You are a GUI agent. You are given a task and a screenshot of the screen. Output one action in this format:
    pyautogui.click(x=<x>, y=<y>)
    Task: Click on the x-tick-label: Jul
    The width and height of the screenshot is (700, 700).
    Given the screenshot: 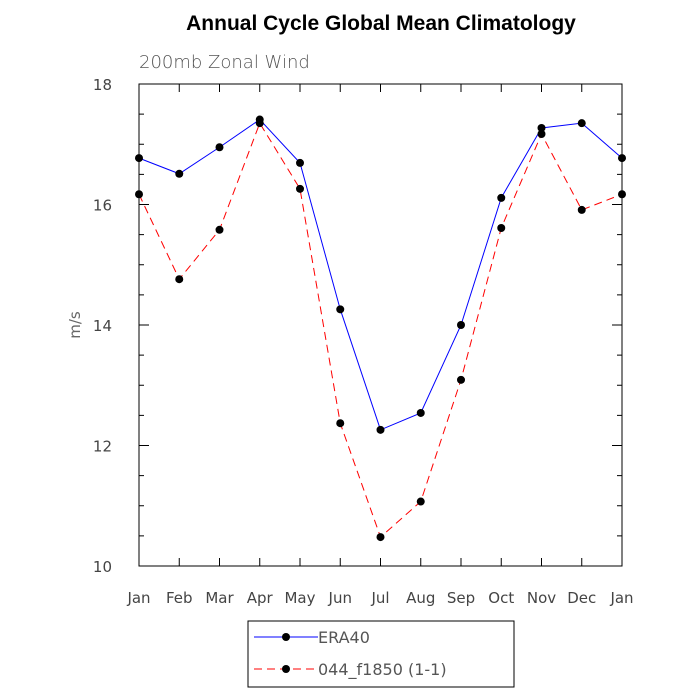 What is the action you would take?
    pyautogui.click(x=379, y=598)
    